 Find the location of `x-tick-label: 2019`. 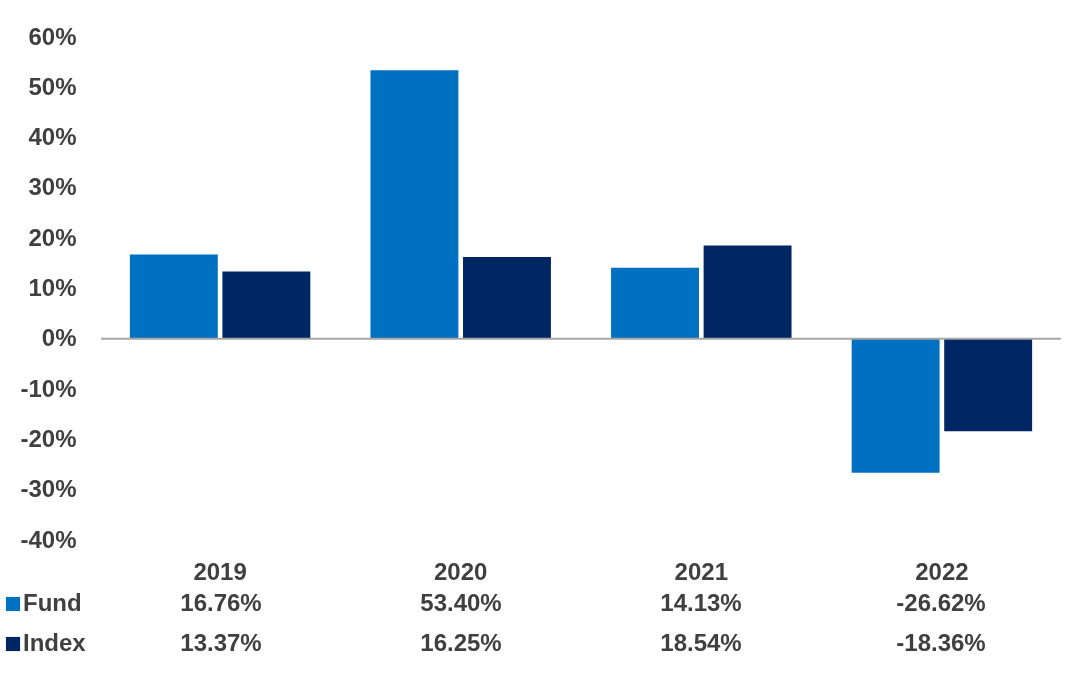

x-tick-label: 2019 is located at coordinates (220, 571).